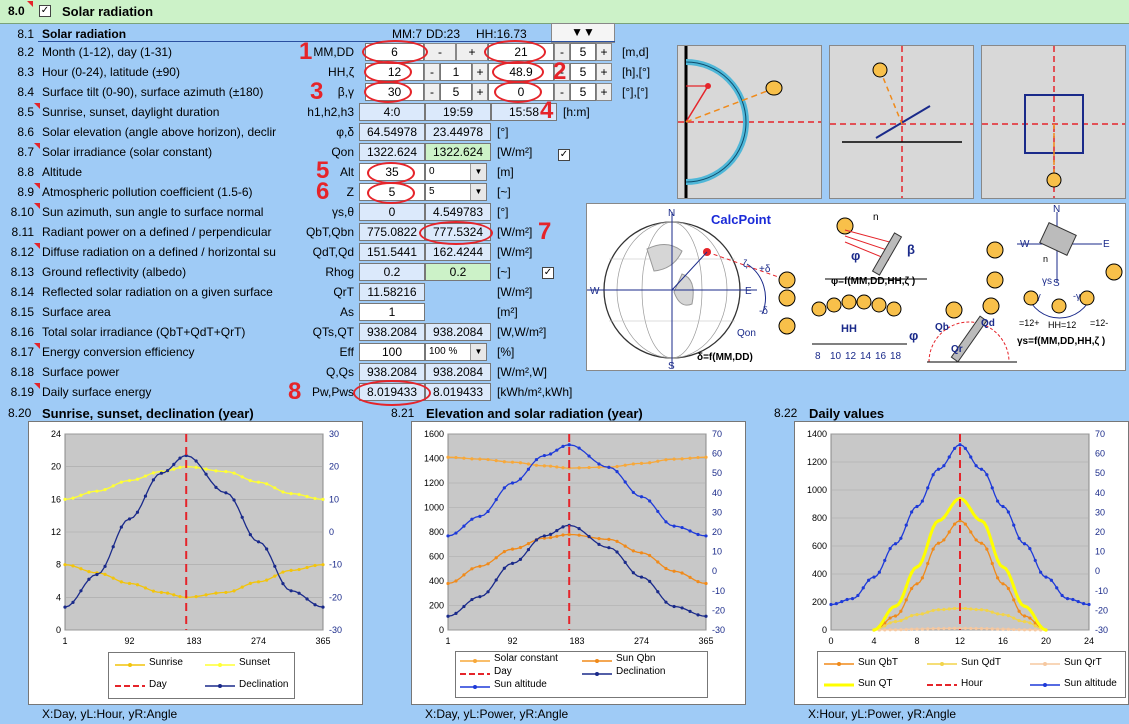  Describe the element at coordinates (456, 192) in the screenshot. I see `pollution-select: 5 ▼` at that location.